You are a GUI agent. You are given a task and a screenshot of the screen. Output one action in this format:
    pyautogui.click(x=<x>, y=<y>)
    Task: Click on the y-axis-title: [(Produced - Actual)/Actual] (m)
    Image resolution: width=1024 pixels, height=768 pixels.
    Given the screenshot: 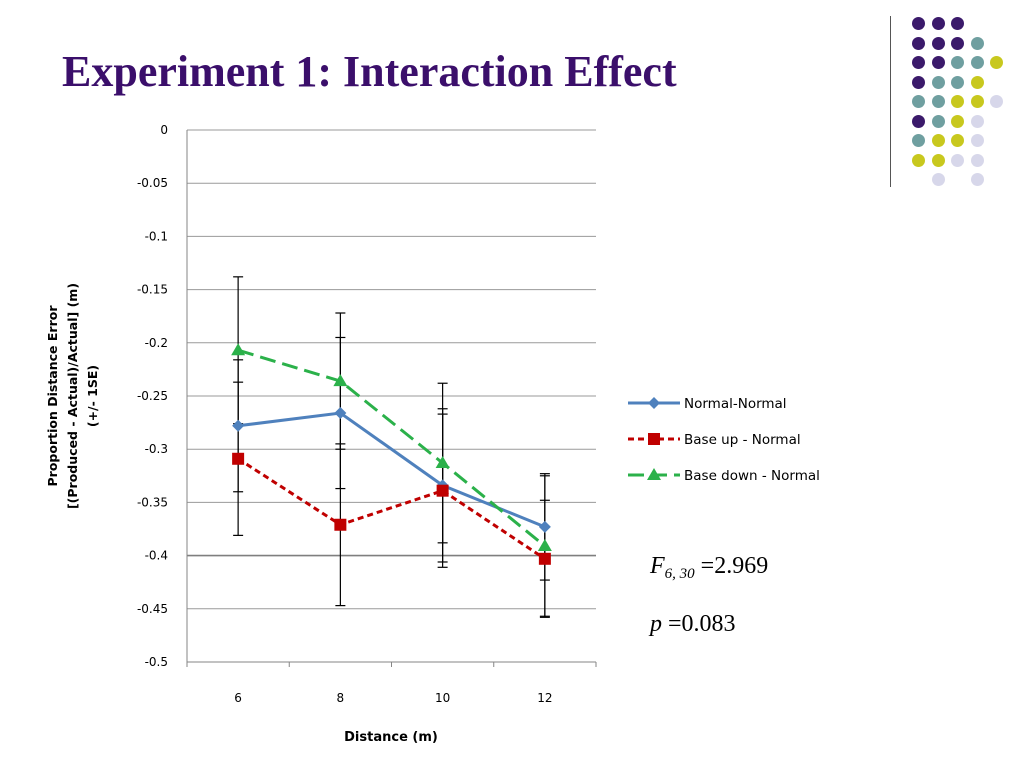 What is the action you would take?
    pyautogui.click(x=72, y=396)
    